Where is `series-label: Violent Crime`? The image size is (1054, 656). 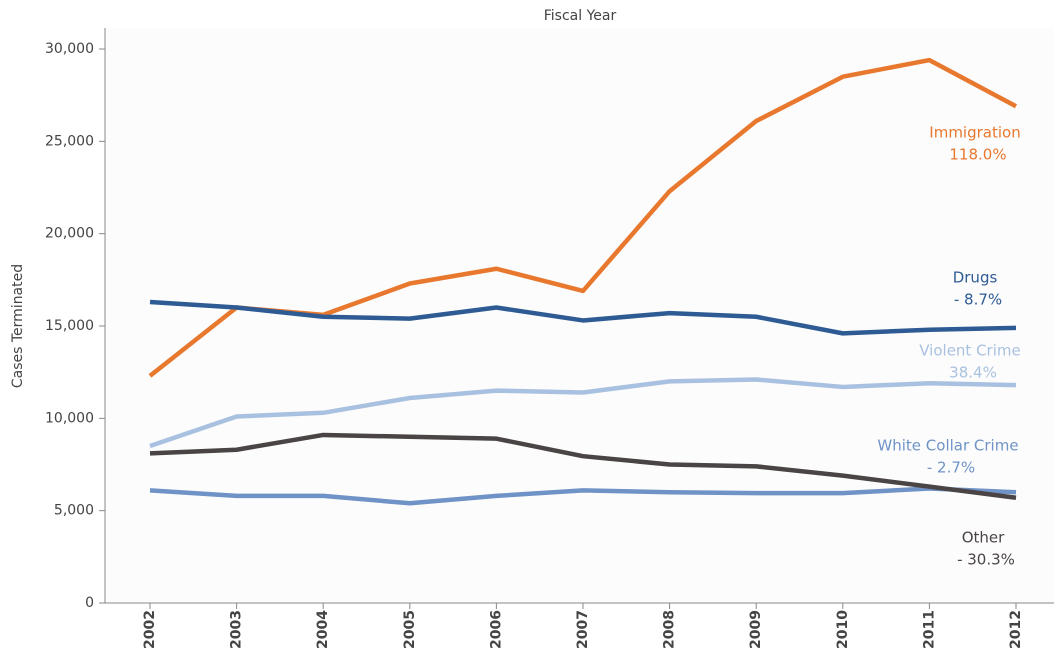
series-label: Violent Crime is located at coordinates (969, 351).